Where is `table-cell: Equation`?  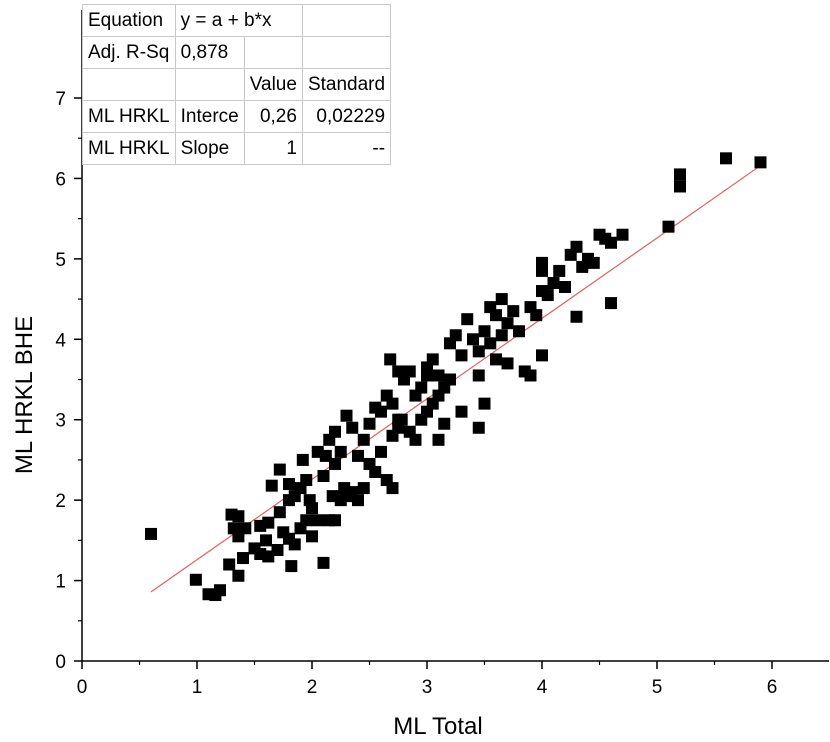
table-cell: Equation is located at coordinates (129, 20).